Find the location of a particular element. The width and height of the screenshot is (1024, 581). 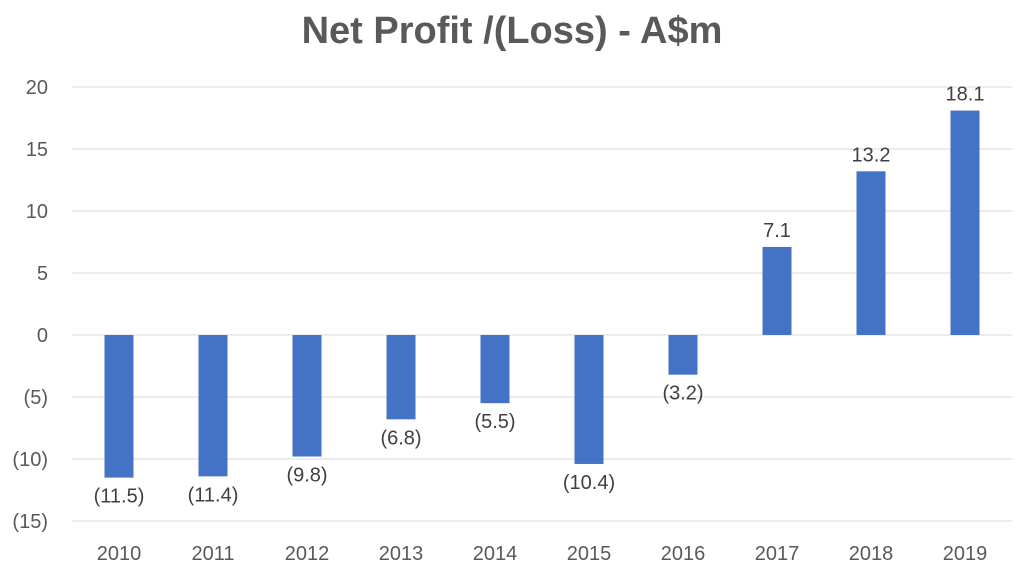

data-label: (10.4) is located at coordinates (589, 483).